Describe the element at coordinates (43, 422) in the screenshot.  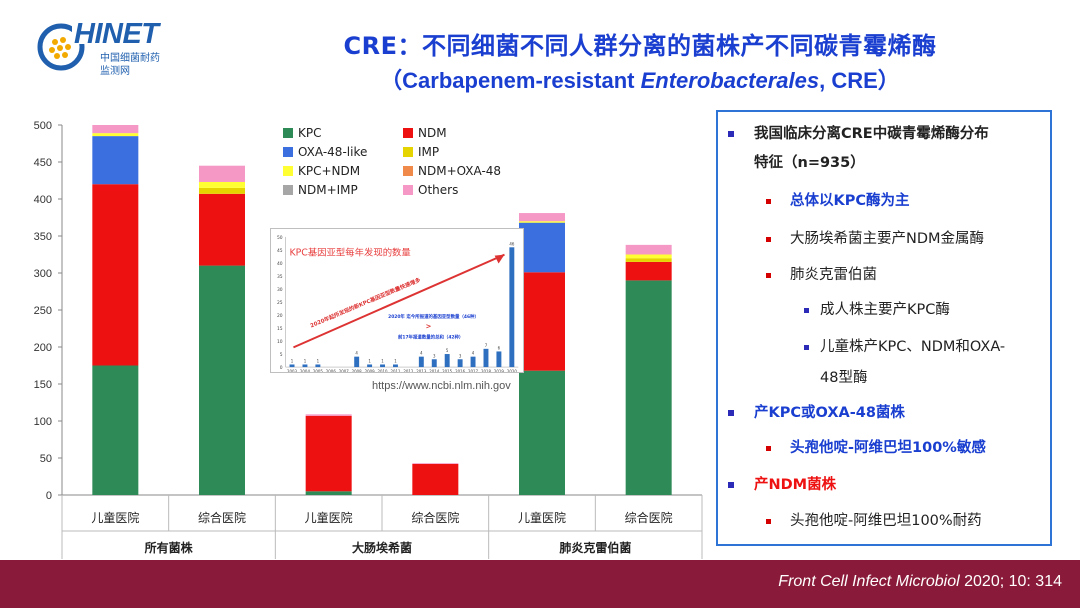
I see `y-tick-label: 100` at that location.